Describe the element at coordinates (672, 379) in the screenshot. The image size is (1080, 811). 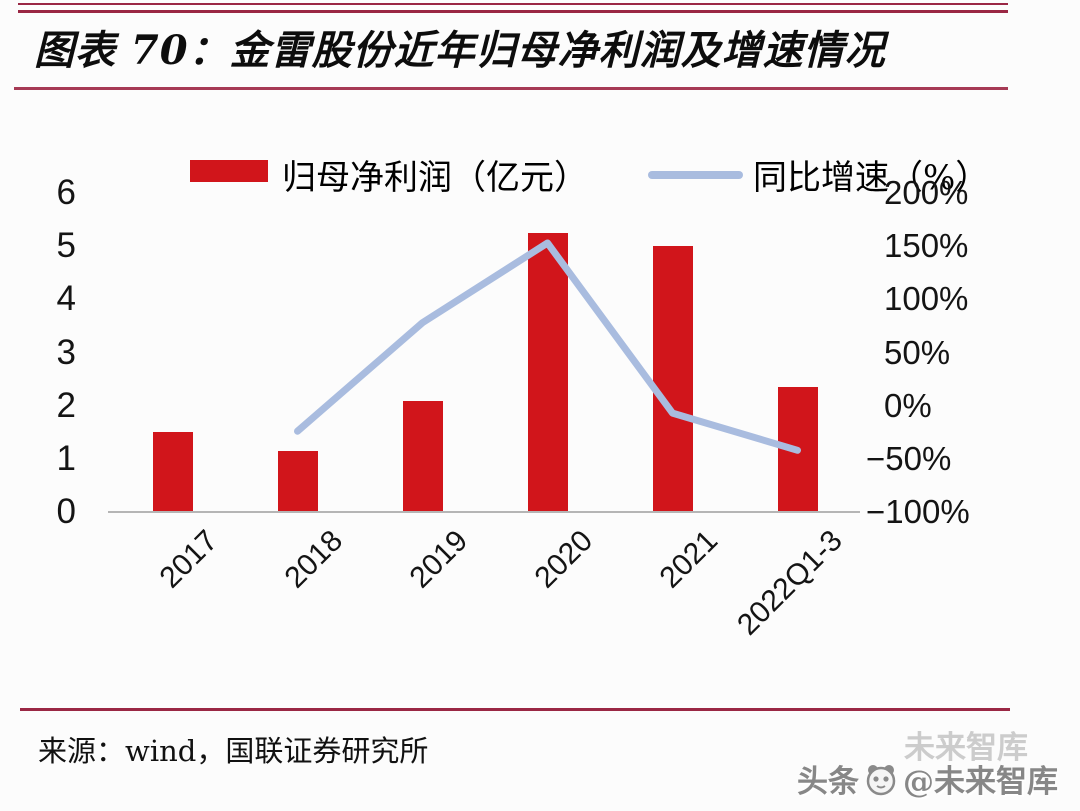
I see `bar-2021` at that location.